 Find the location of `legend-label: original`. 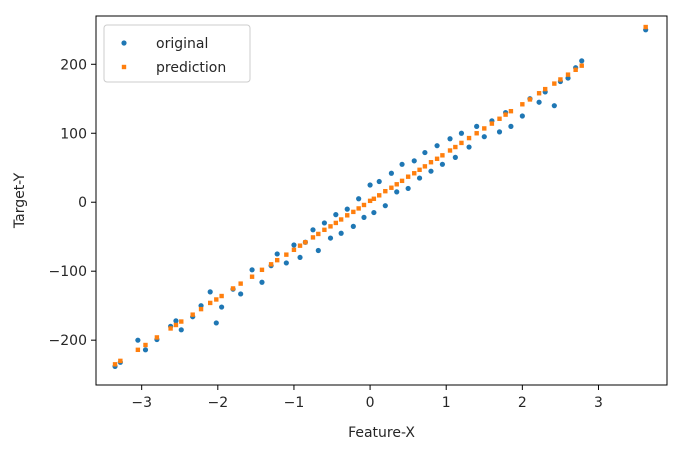

legend-label: original is located at coordinates (182, 44).